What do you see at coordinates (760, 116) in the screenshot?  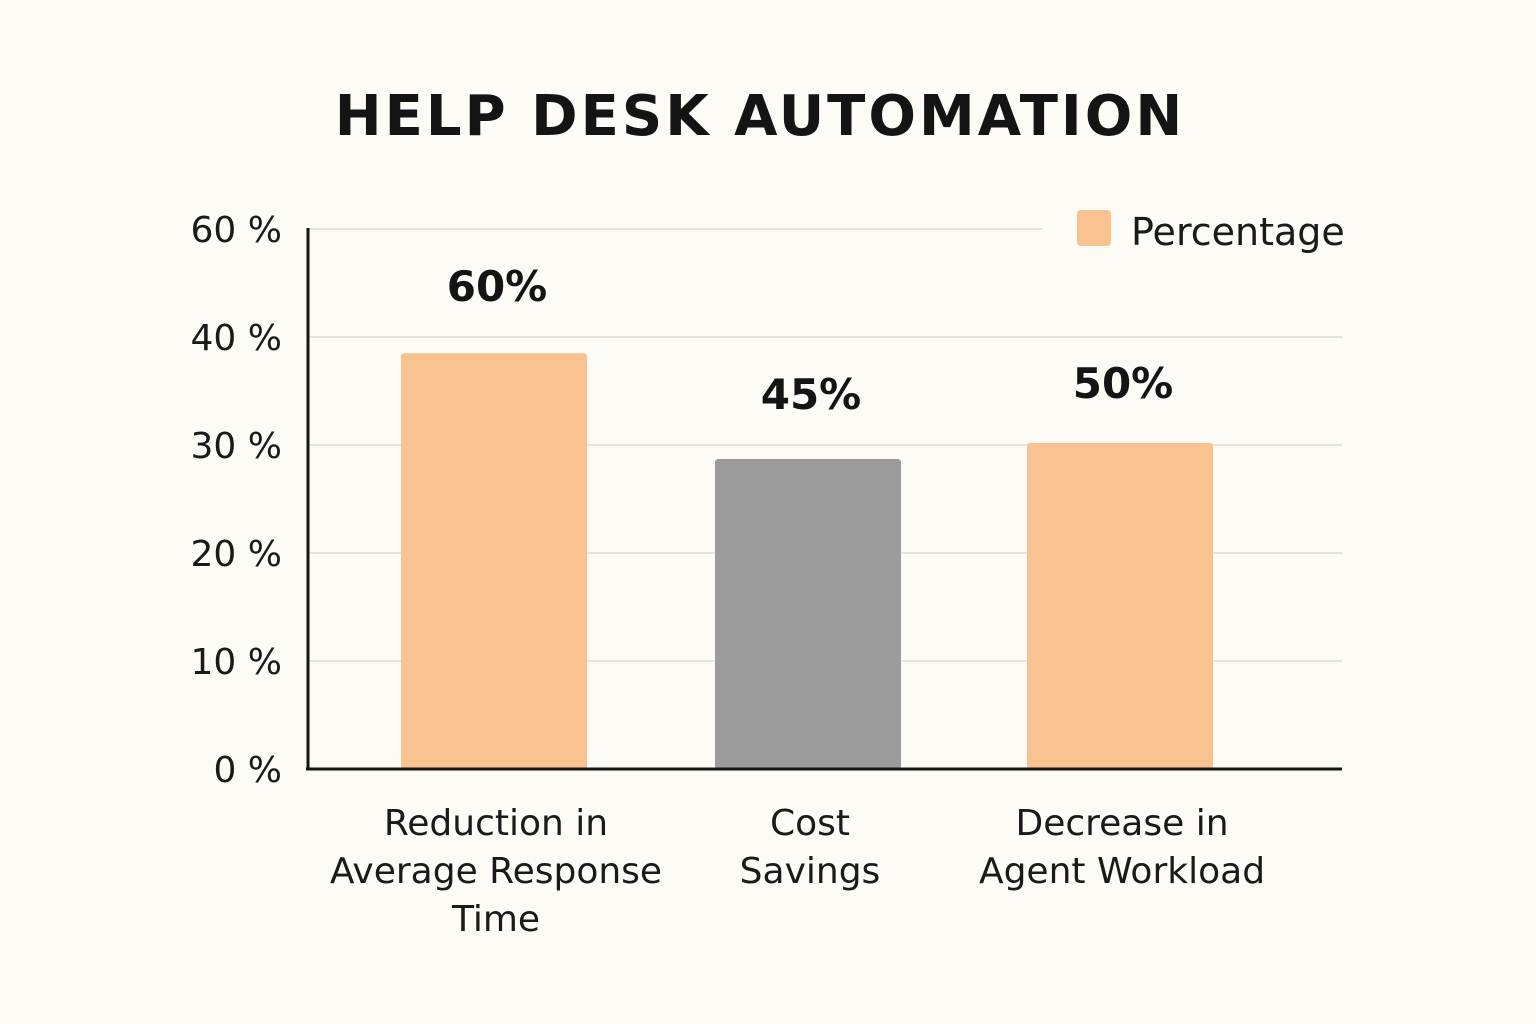 I see `chart-title: HELP DESK AUTOMATION` at bounding box center [760, 116].